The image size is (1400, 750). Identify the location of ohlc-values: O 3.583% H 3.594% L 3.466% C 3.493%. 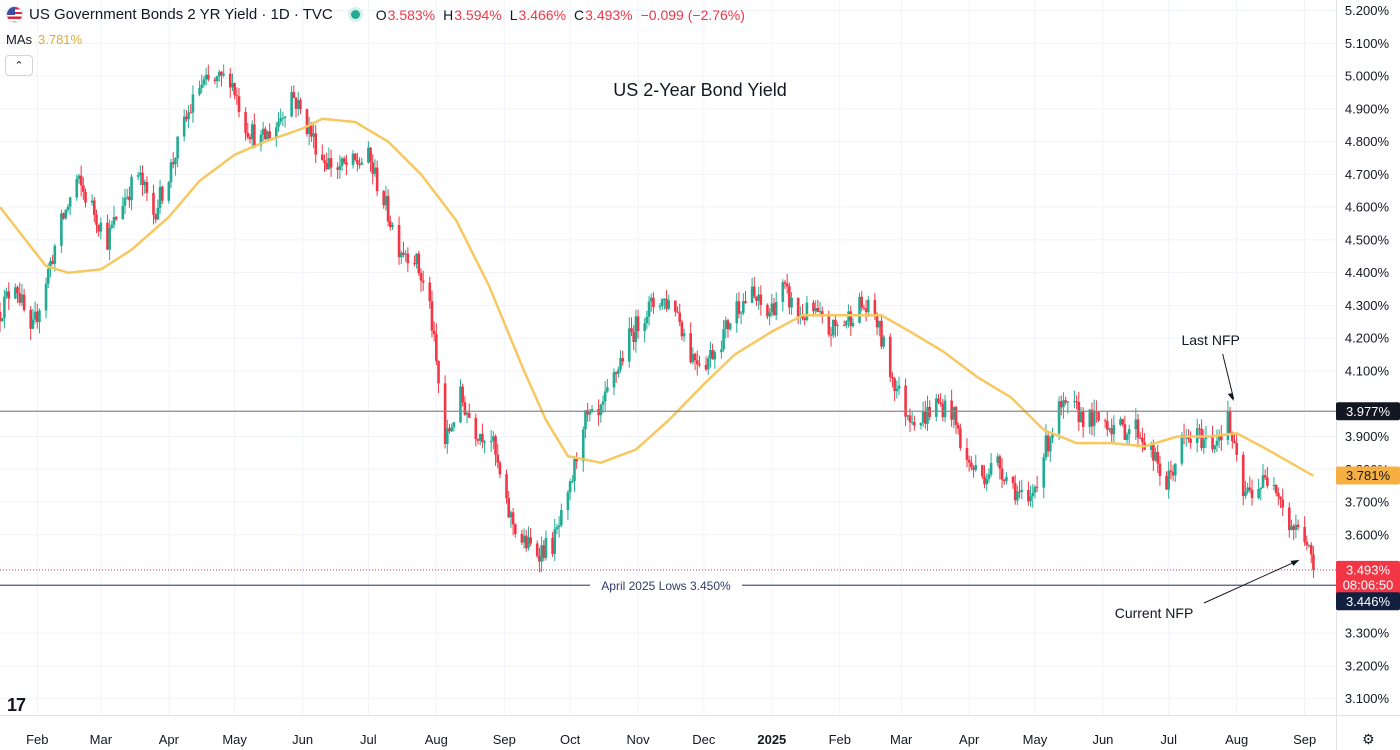
(508, 15).